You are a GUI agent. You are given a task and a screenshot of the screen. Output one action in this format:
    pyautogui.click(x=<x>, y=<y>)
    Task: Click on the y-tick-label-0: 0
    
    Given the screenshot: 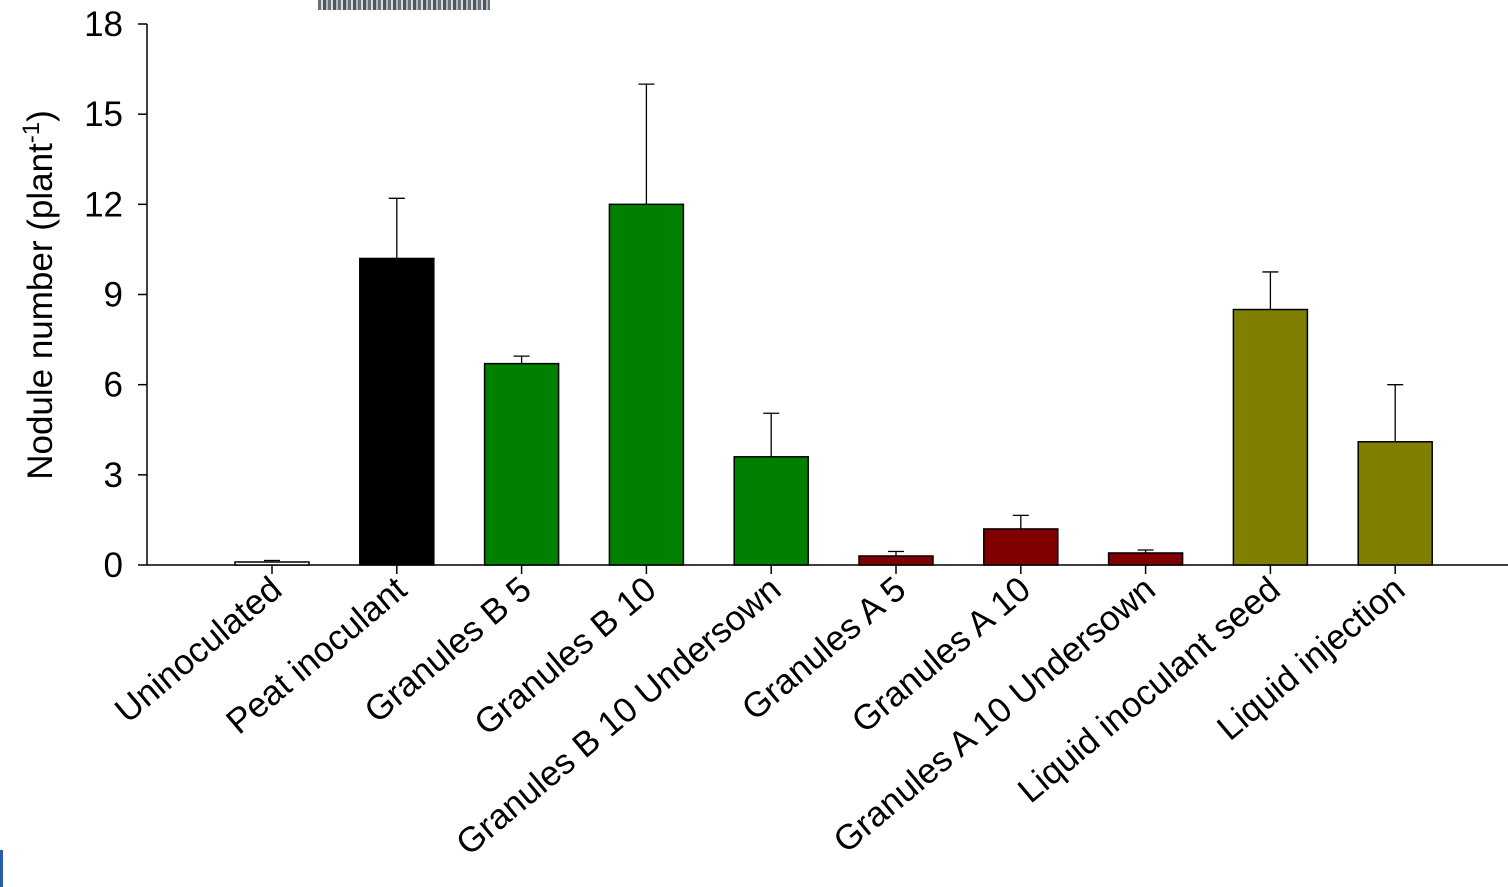 What is the action you would take?
    pyautogui.click(x=113, y=565)
    